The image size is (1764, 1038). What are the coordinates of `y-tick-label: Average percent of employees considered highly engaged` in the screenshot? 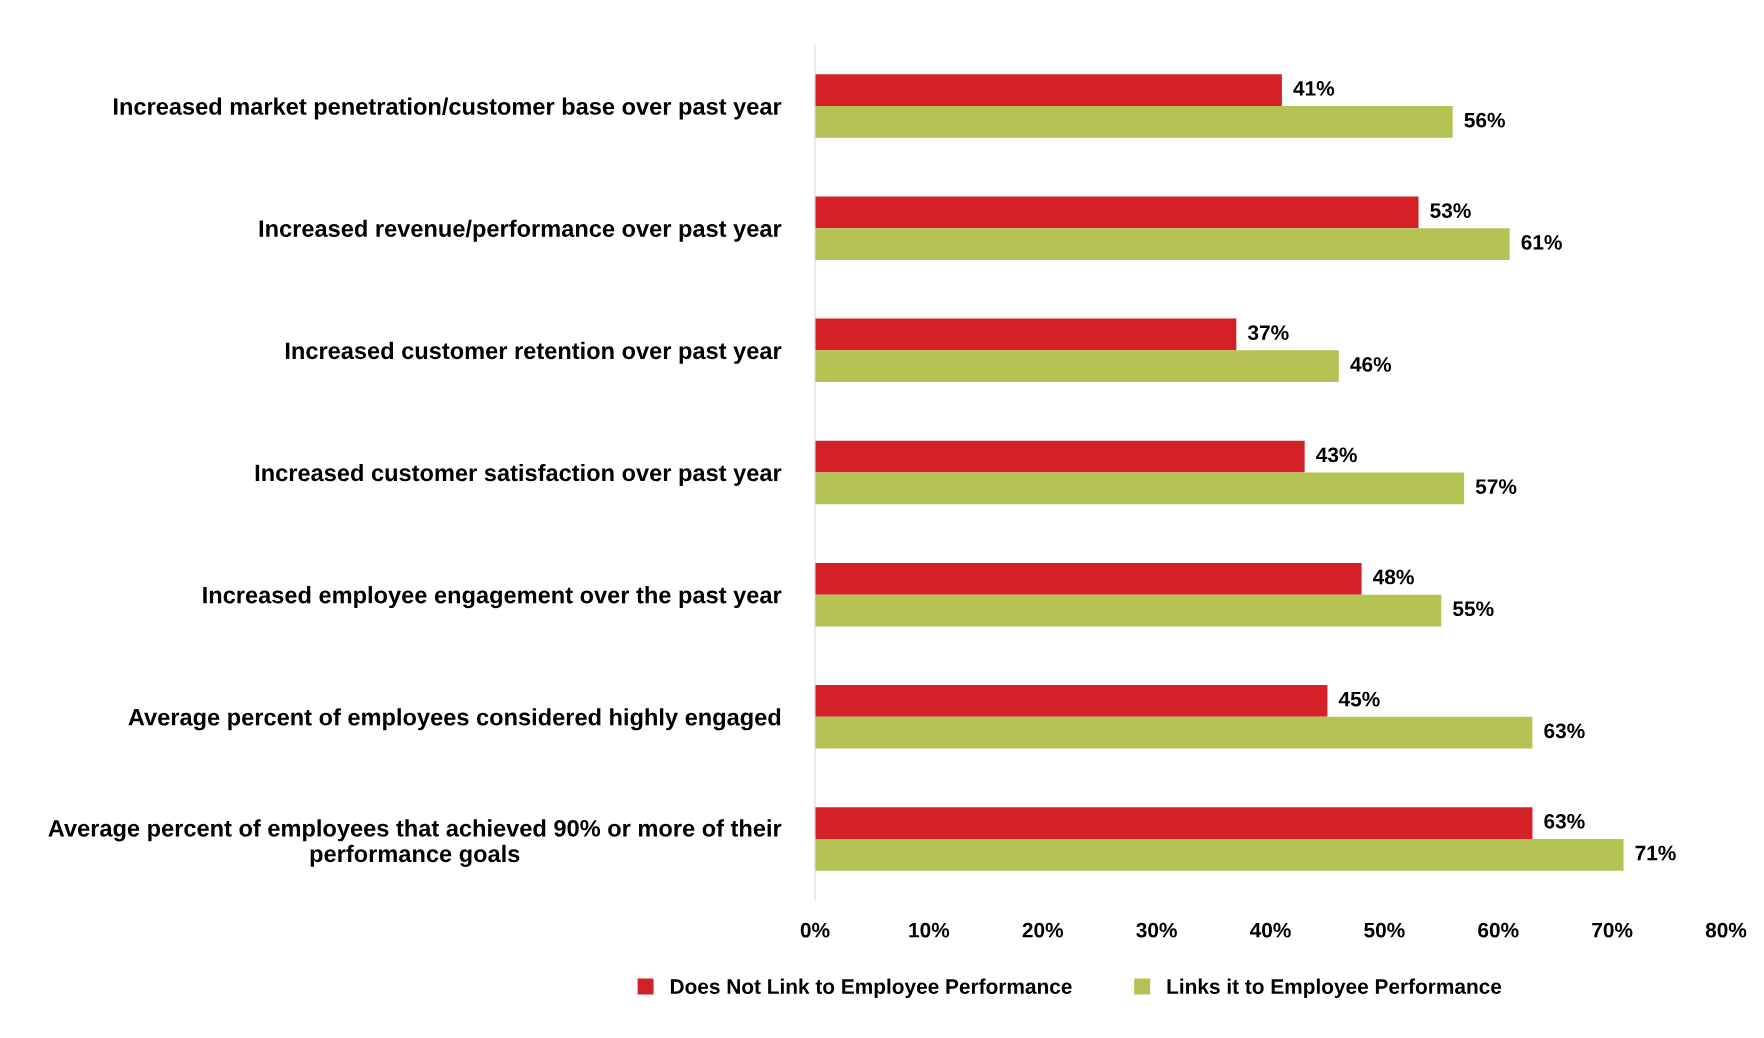 It's located at (454, 719).